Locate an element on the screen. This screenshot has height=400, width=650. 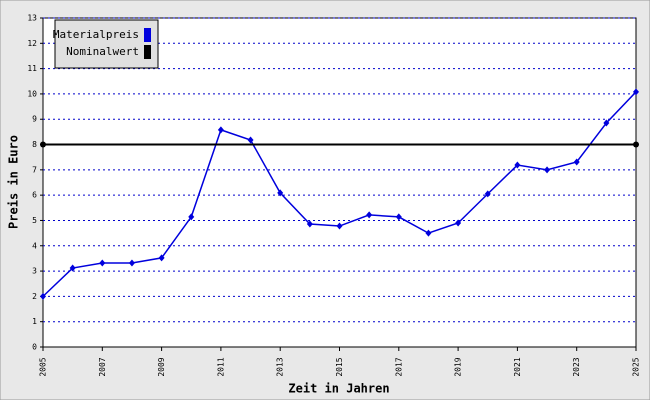
x-tick-label: 2011 is located at coordinates (220, 366).